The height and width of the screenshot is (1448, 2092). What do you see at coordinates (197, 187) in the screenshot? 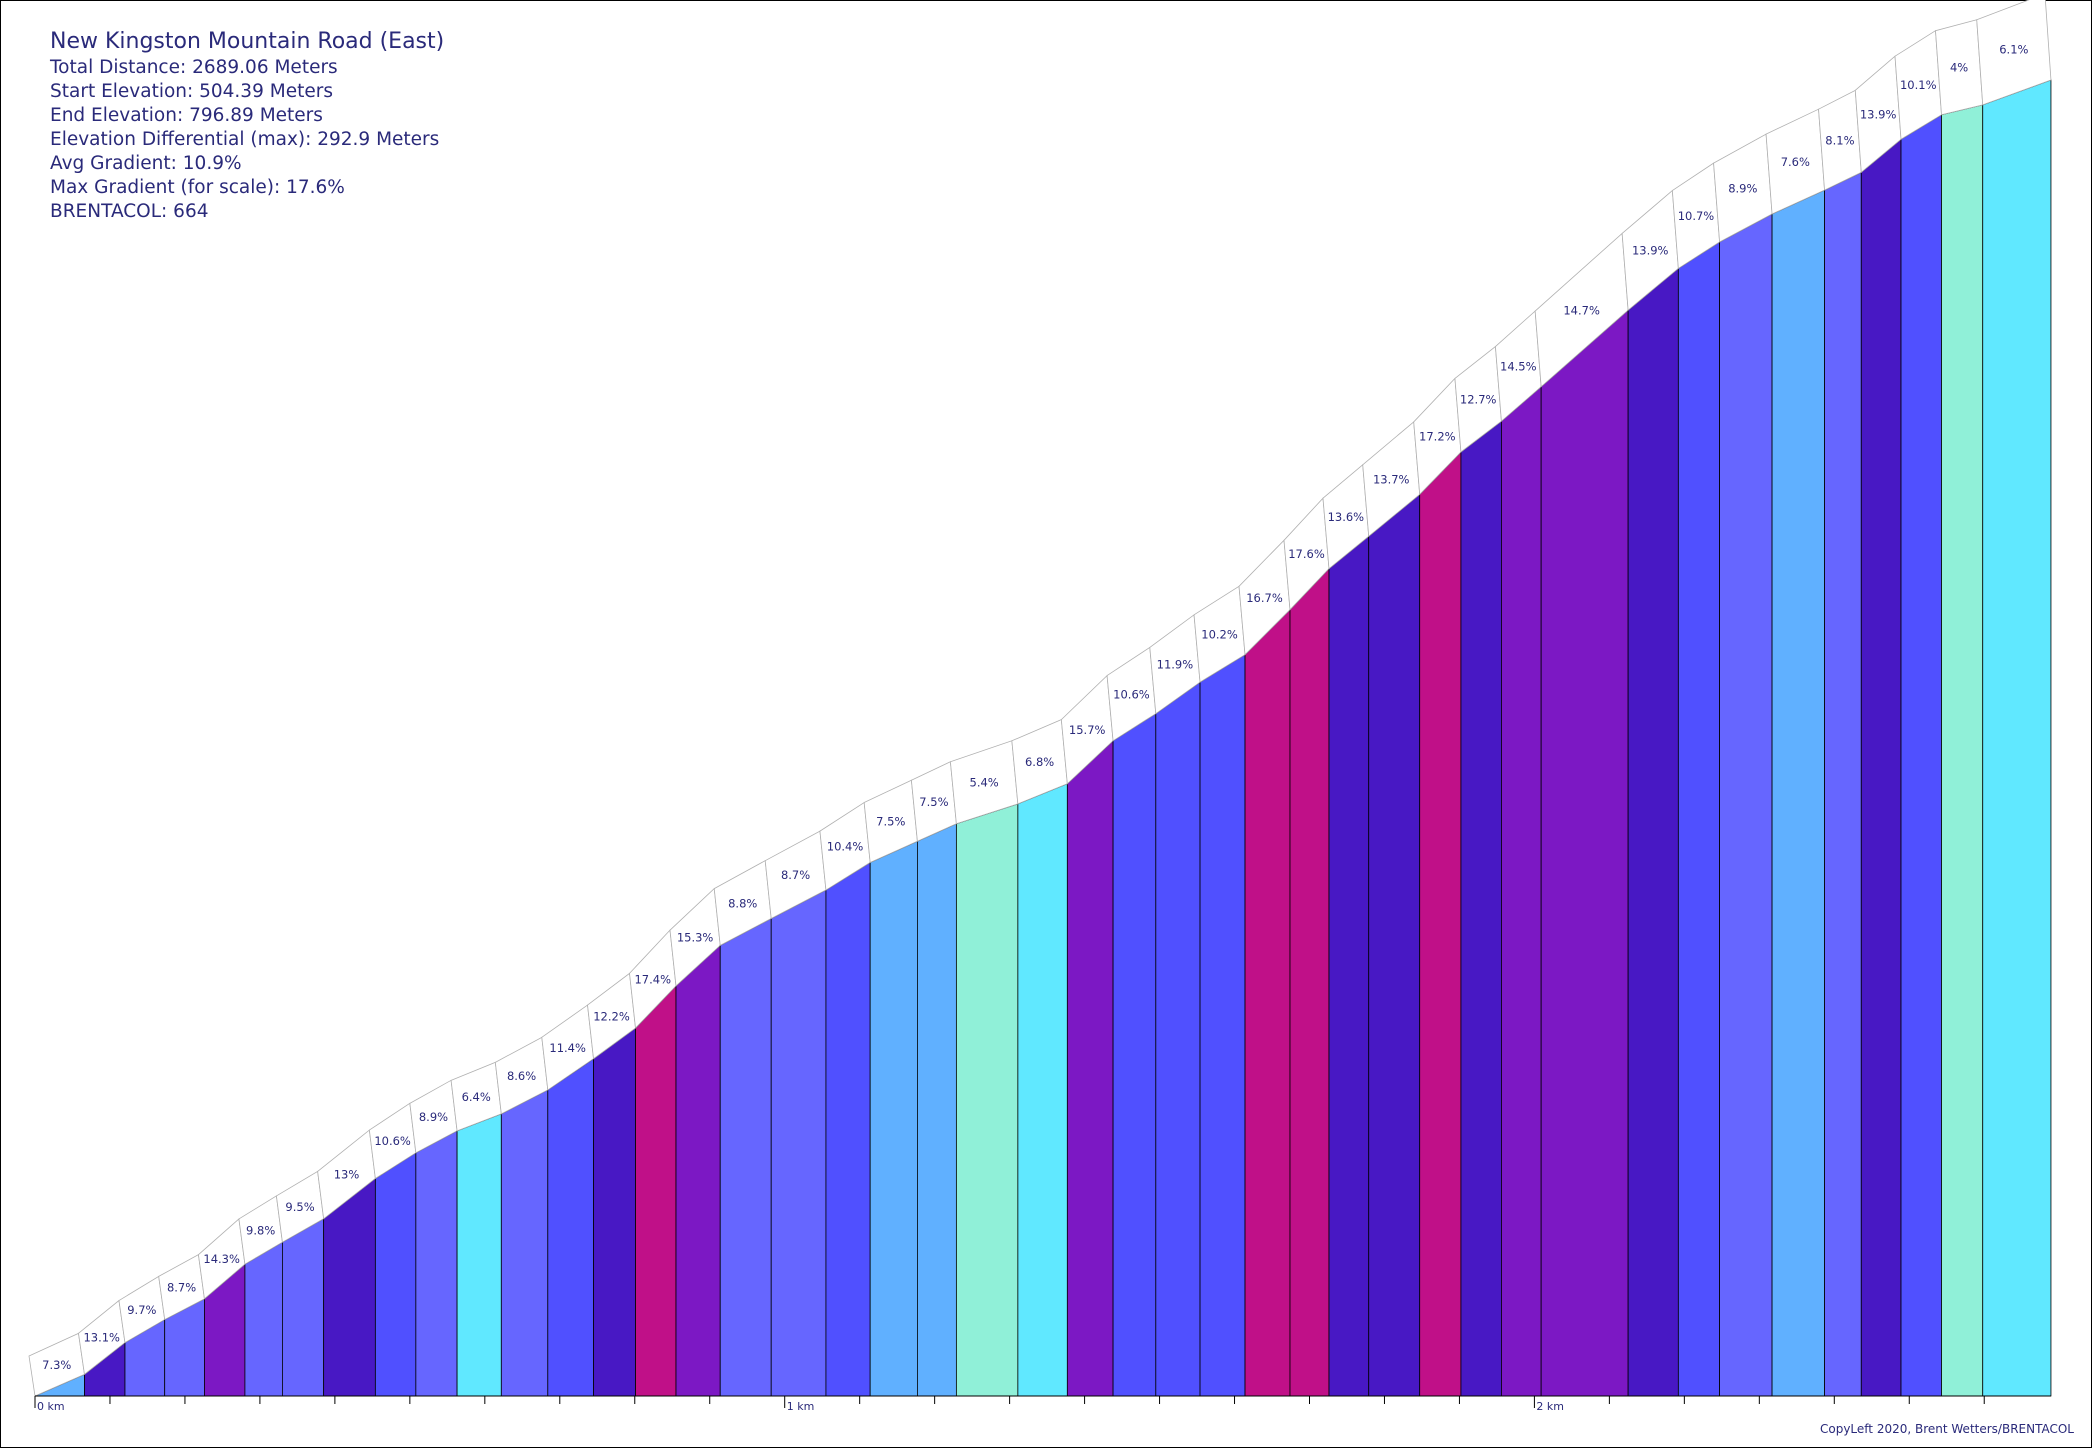
I see `max-gradient: Max Gradient (for scale): 17.6%` at bounding box center [197, 187].